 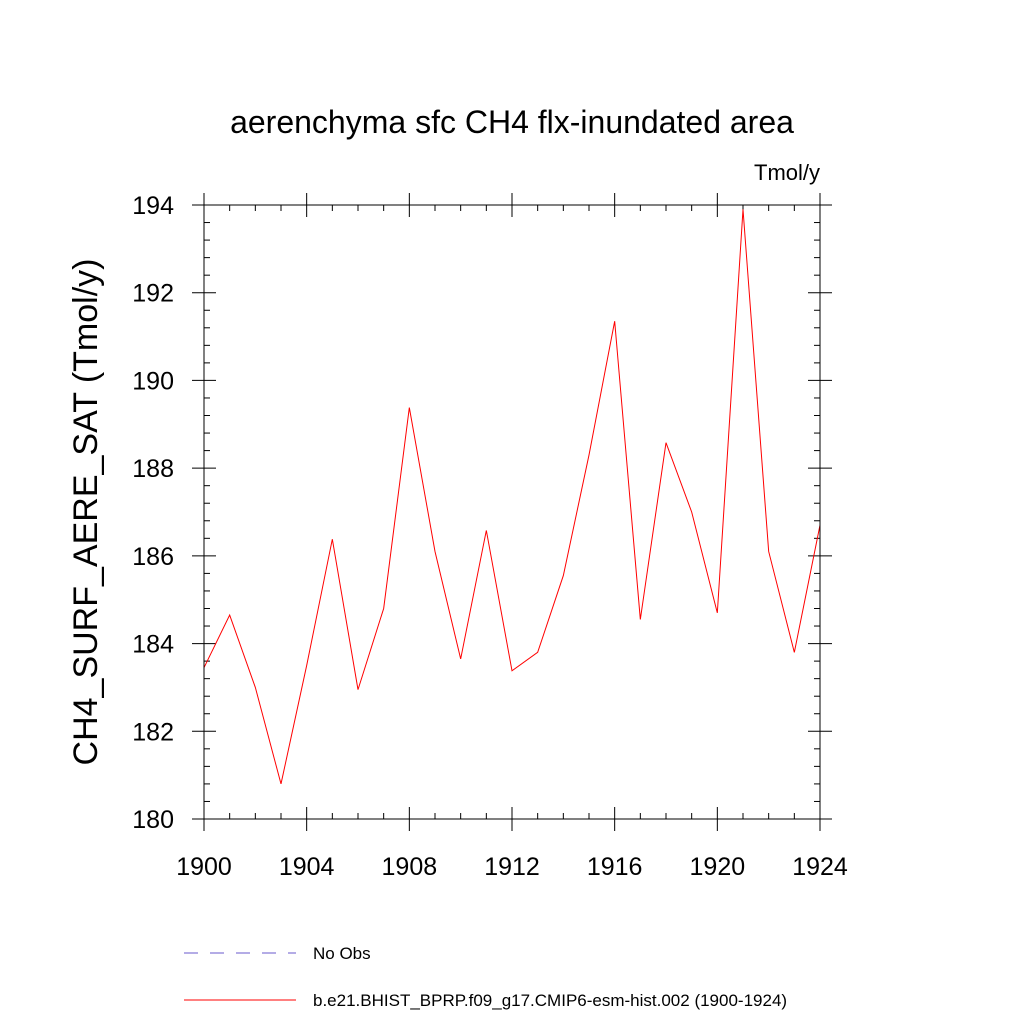 I want to click on x-tick-label: 1916, so click(x=615, y=867).